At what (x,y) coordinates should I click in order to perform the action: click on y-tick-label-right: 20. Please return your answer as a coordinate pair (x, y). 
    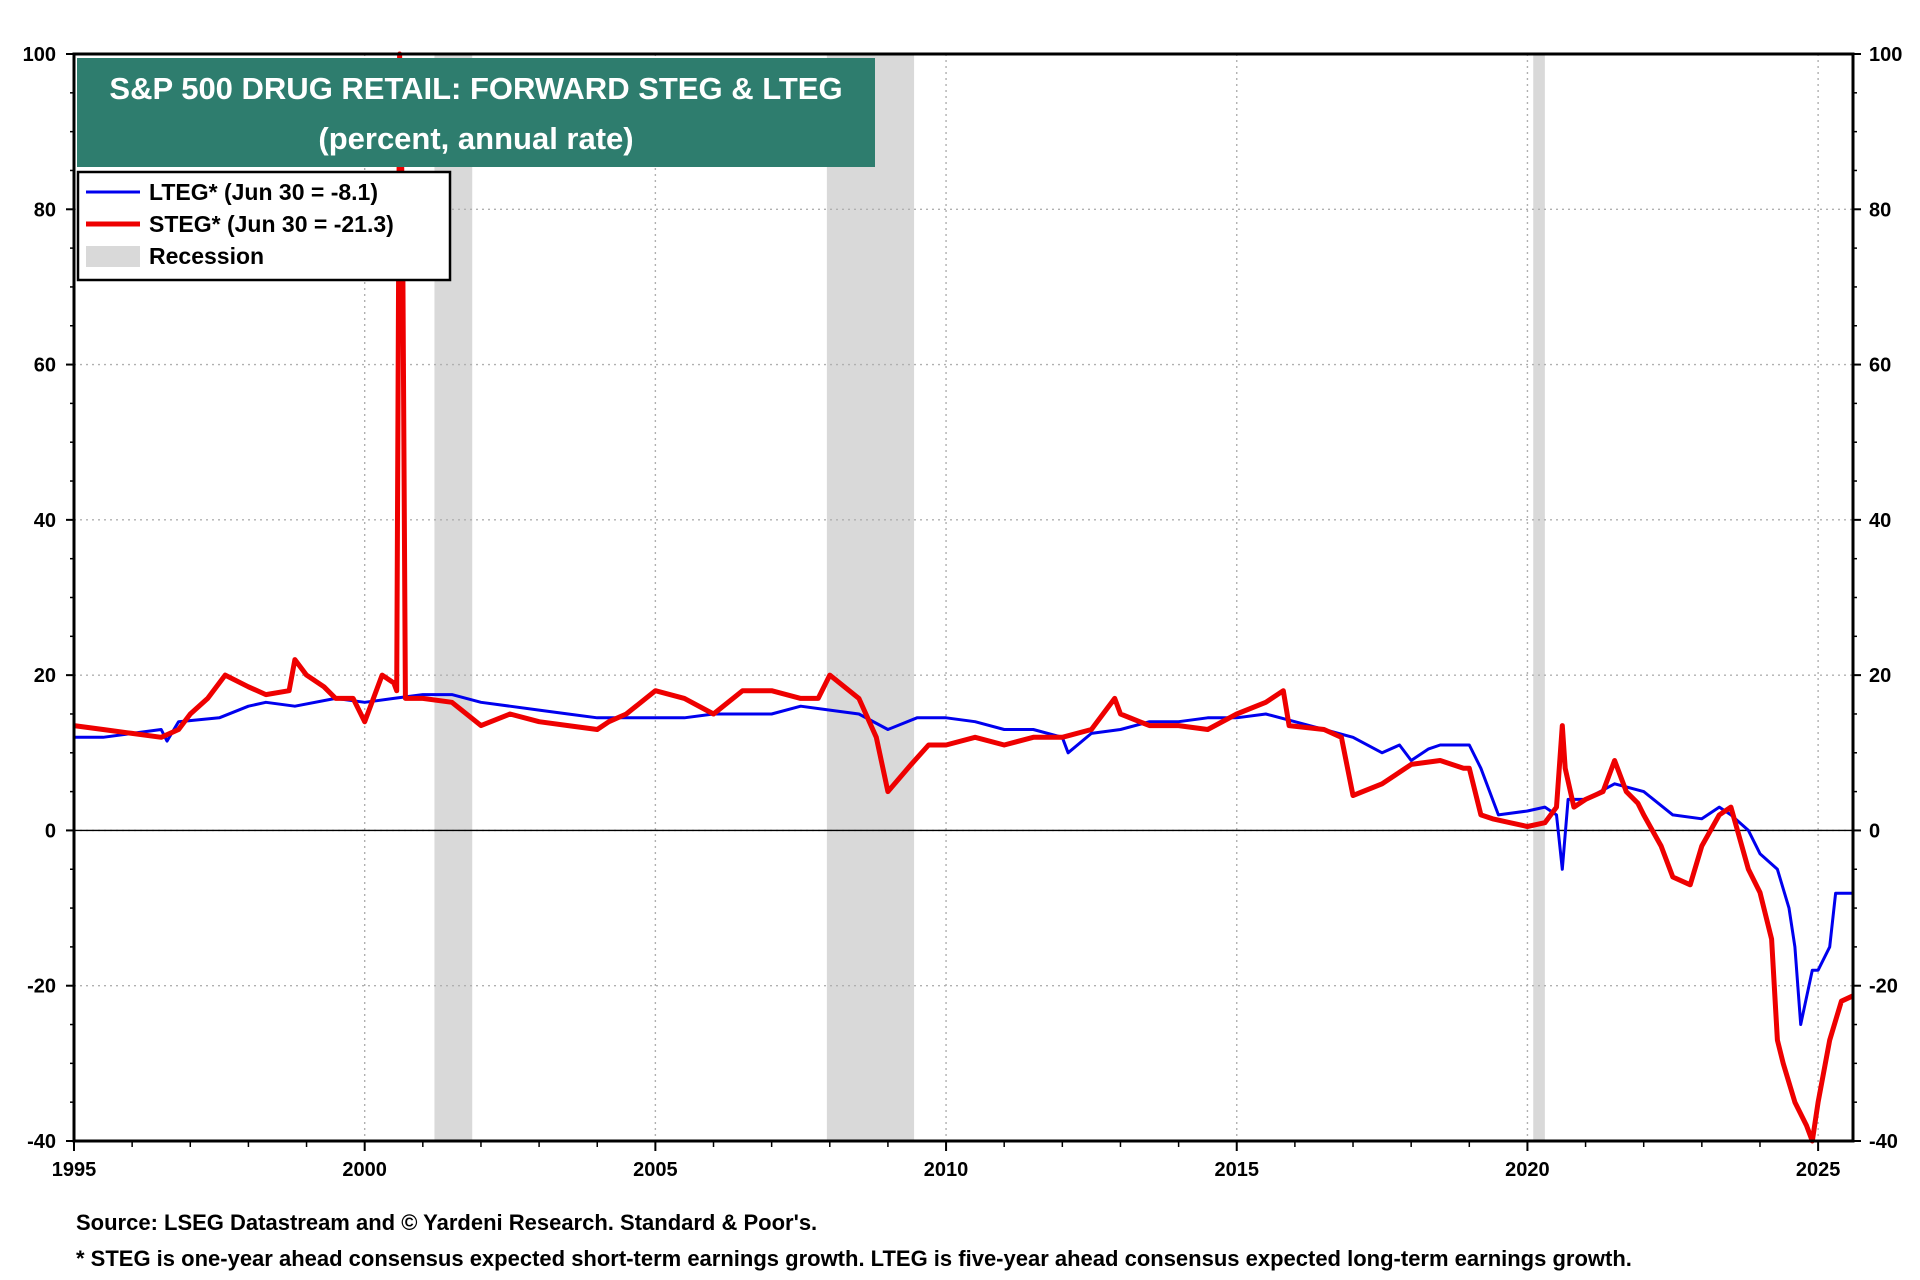
    Looking at the image, I should click on (1880, 676).